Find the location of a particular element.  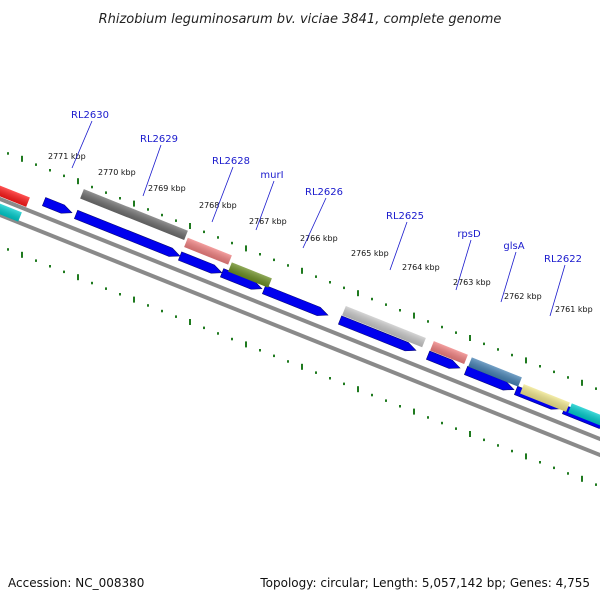

scale-label: 2763 kbp is located at coordinates (472, 282).